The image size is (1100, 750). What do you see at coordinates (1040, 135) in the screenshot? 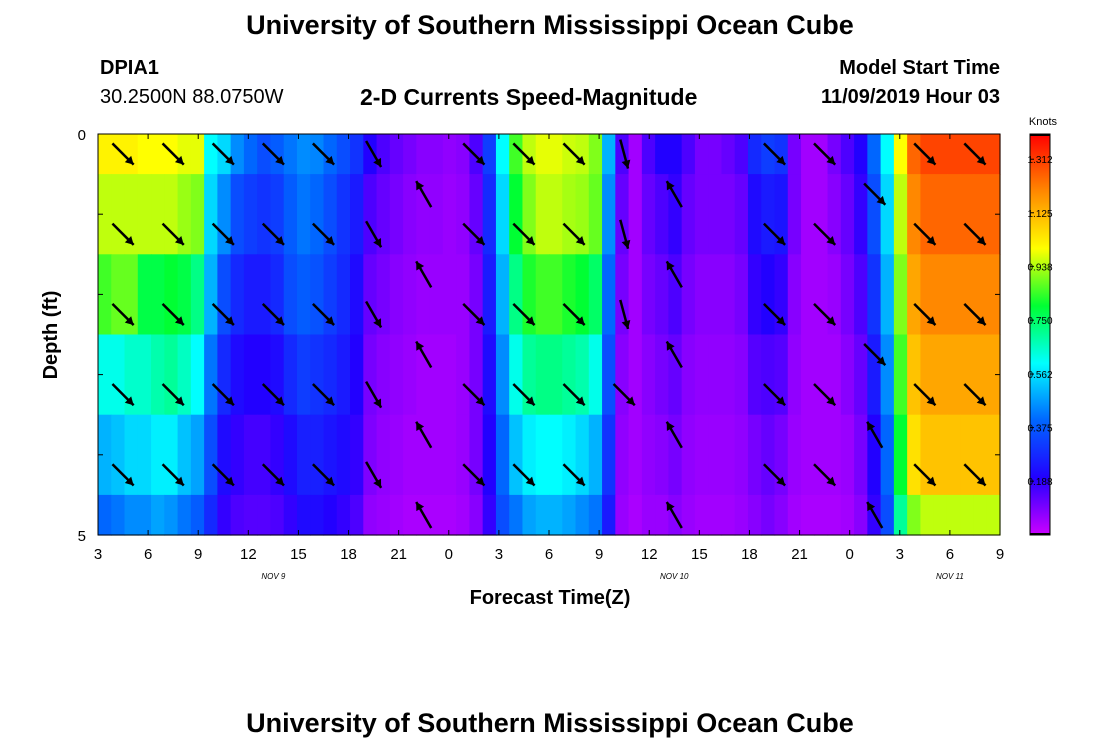
I see `colorbar-top-cap` at bounding box center [1040, 135].